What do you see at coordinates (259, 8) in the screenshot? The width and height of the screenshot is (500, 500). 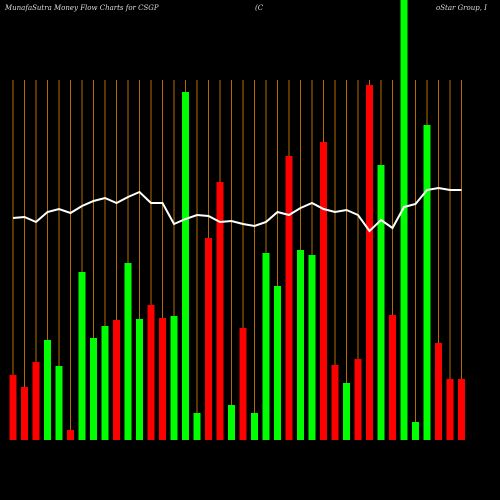 I see `chart-subtitle: (C` at bounding box center [259, 8].